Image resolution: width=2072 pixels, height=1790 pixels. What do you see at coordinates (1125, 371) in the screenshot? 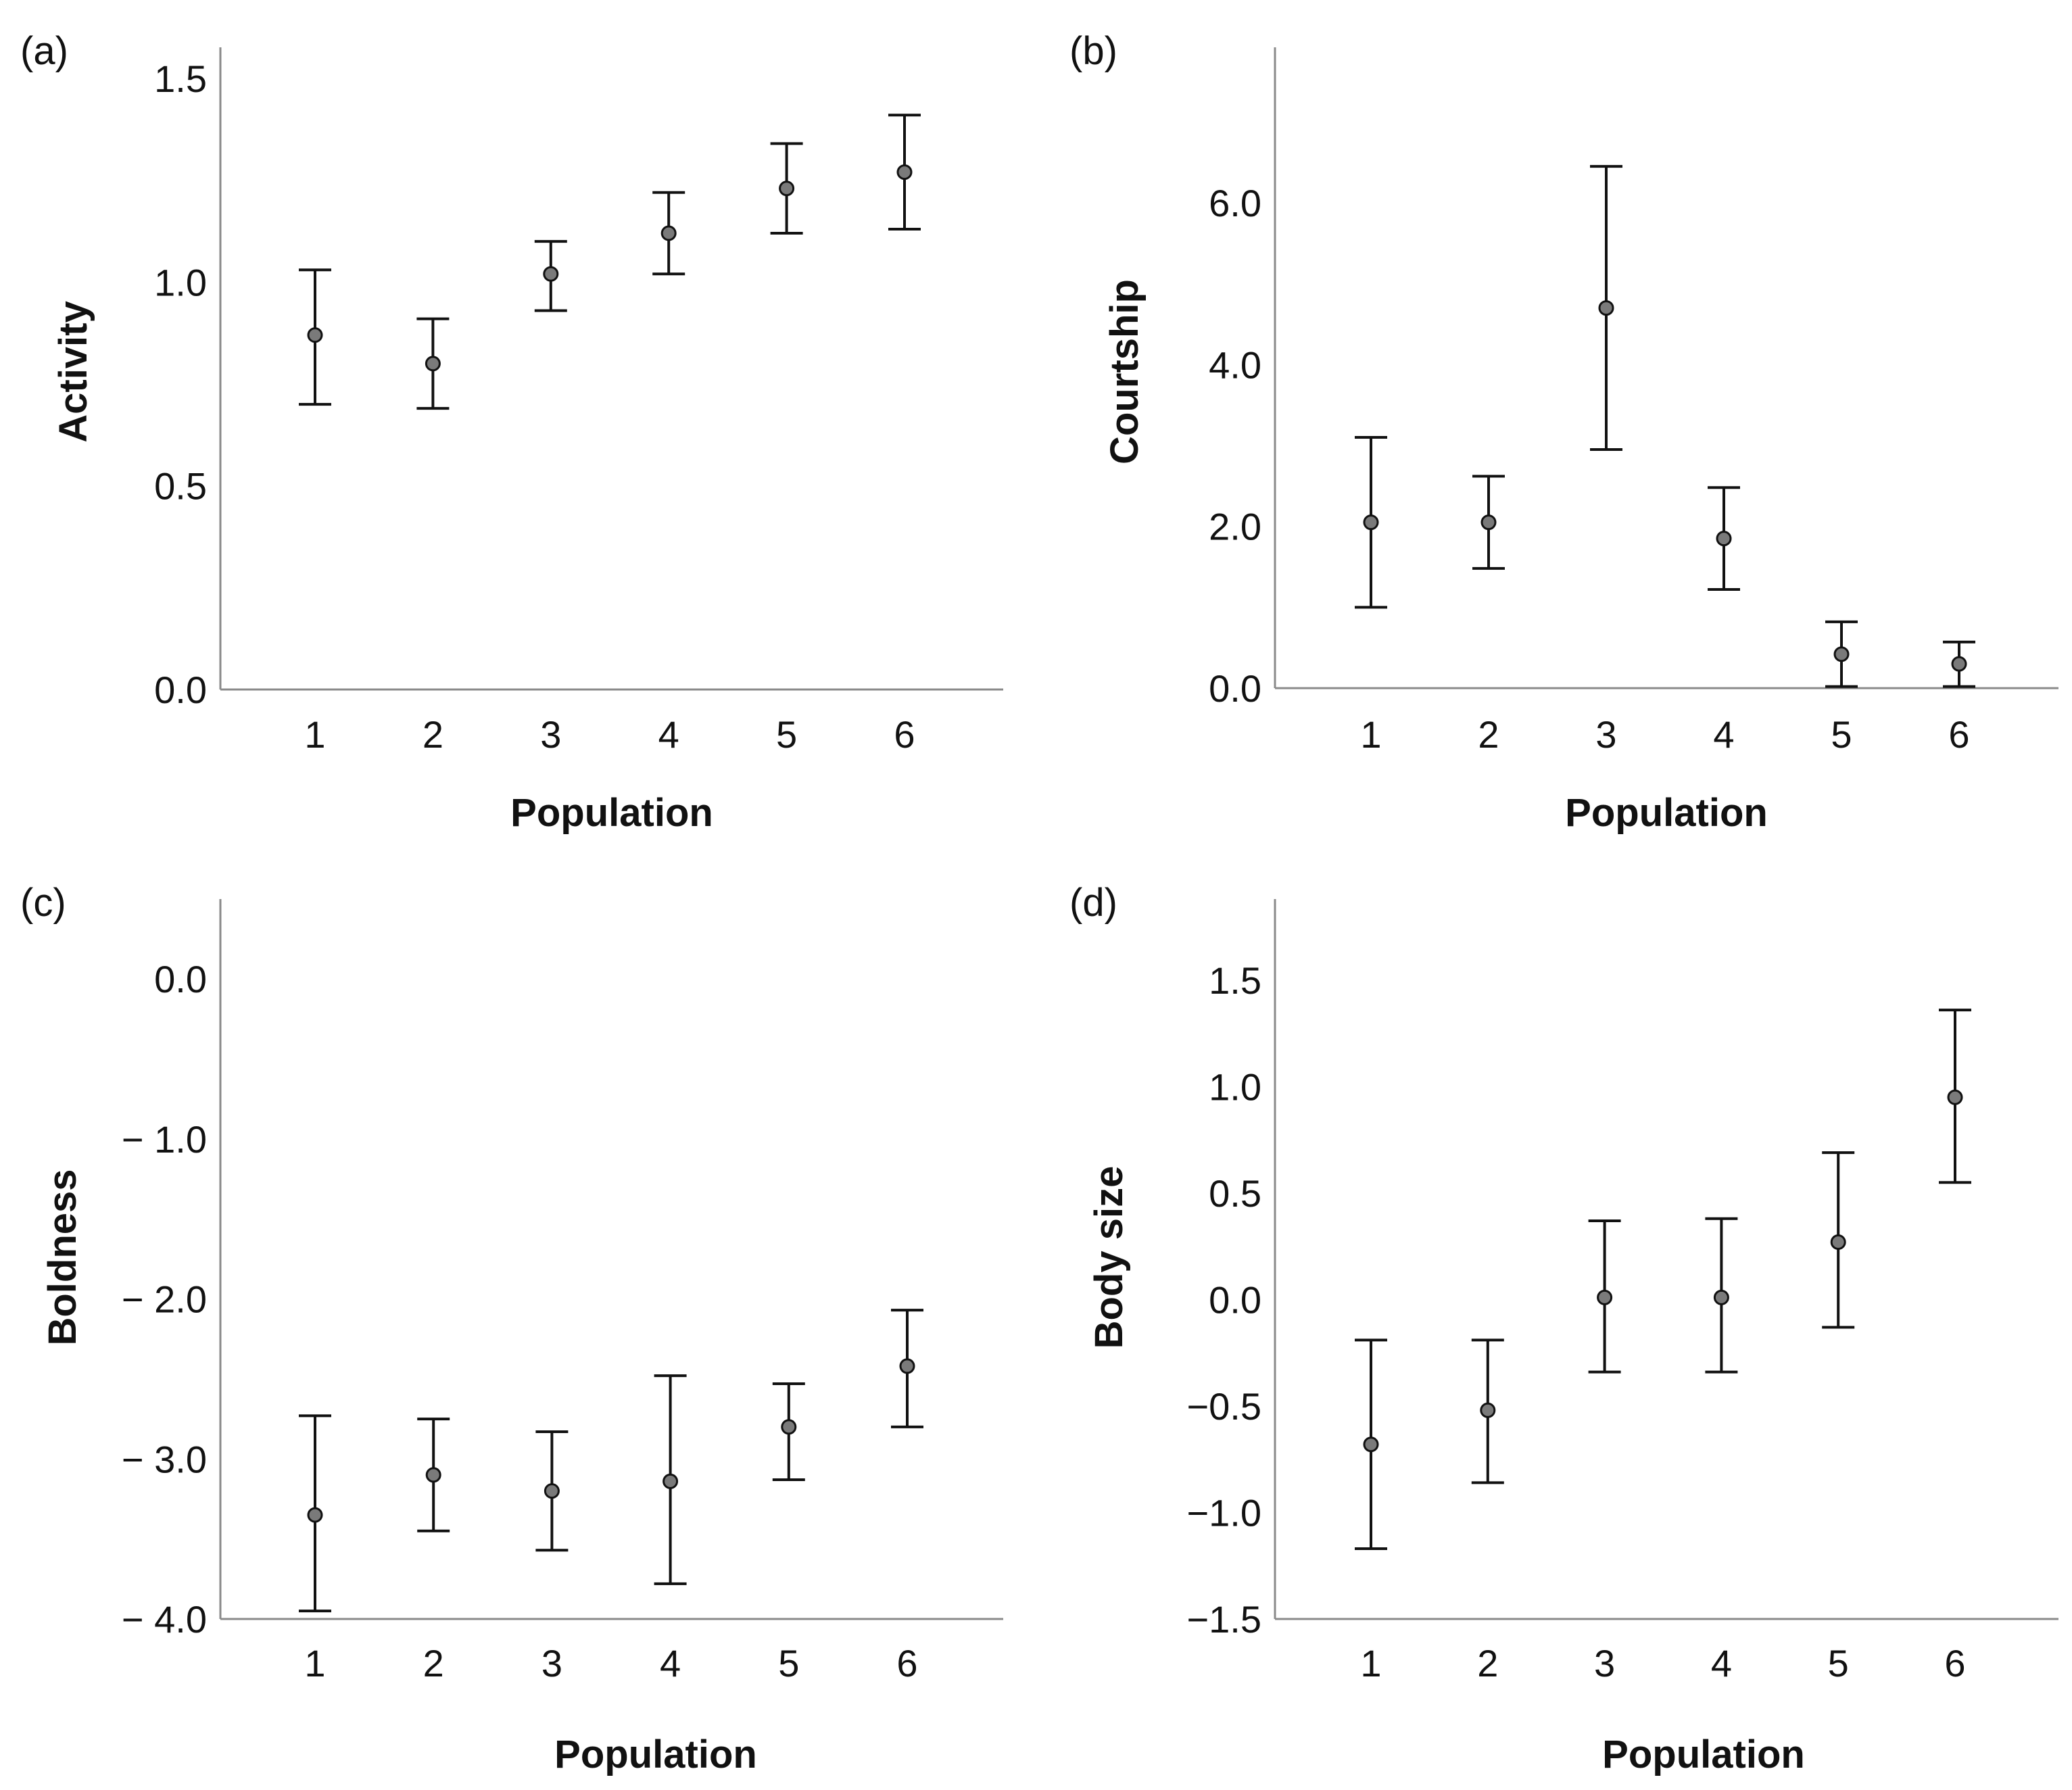
I see `y-axis-title: Courtship` at bounding box center [1125, 371].